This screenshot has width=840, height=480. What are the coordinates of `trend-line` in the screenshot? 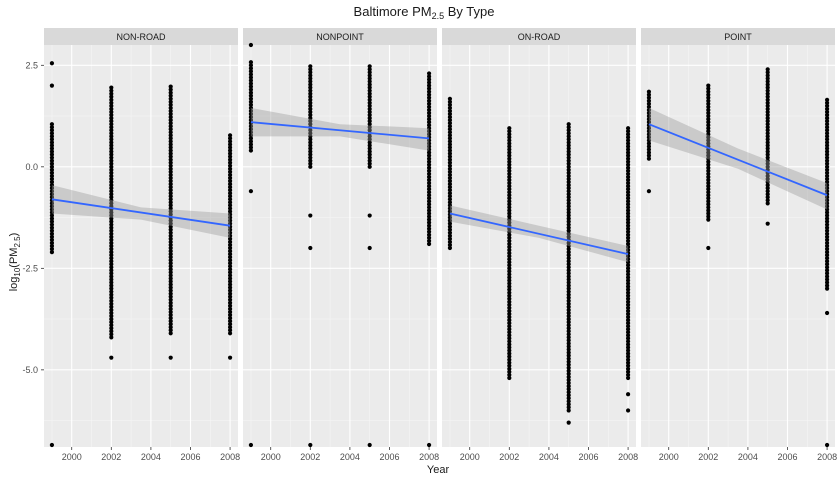 It's located at (340, 130).